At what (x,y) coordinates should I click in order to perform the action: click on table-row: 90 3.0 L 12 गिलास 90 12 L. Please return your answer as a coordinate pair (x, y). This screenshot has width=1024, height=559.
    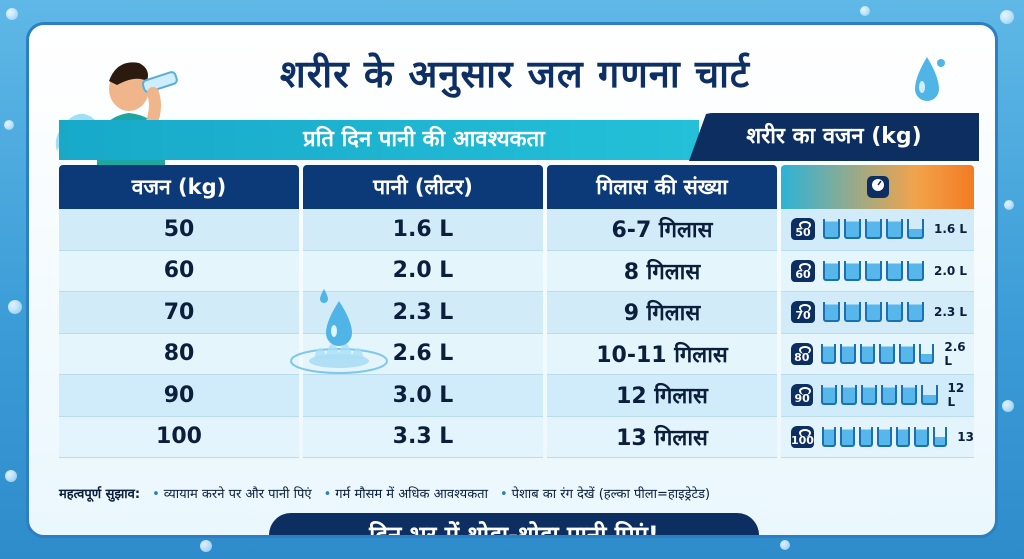
    Looking at the image, I should click on (516, 396).